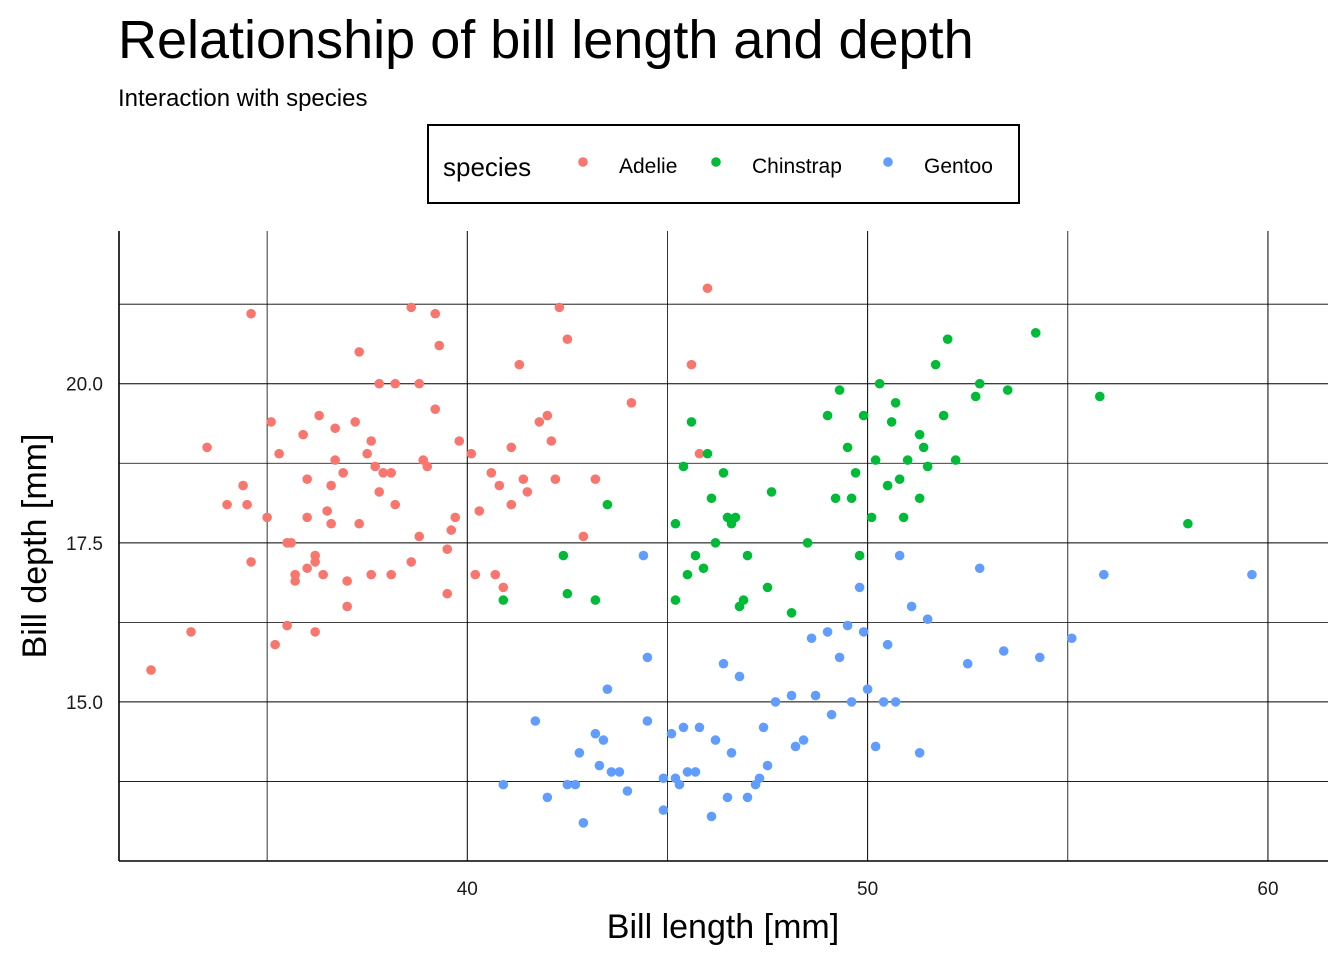  What do you see at coordinates (35, 546) in the screenshot?
I see `y-axis-title: Bill depth [mm]` at bounding box center [35, 546].